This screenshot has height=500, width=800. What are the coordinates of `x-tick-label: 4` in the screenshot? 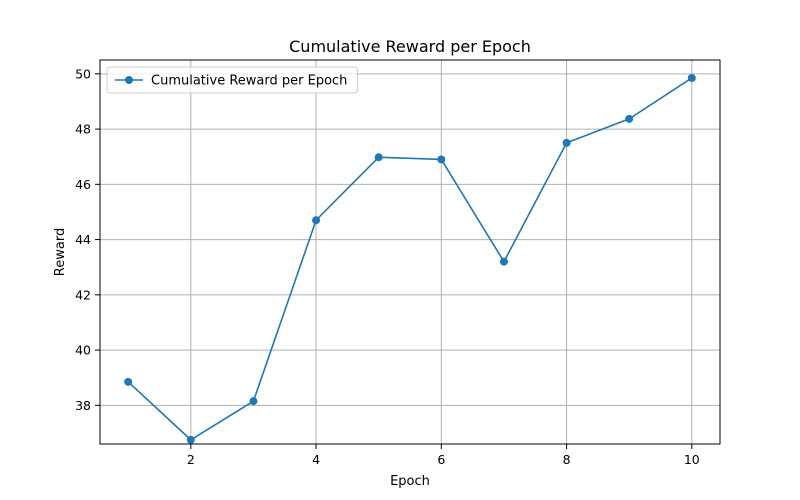 It's located at (316, 459).